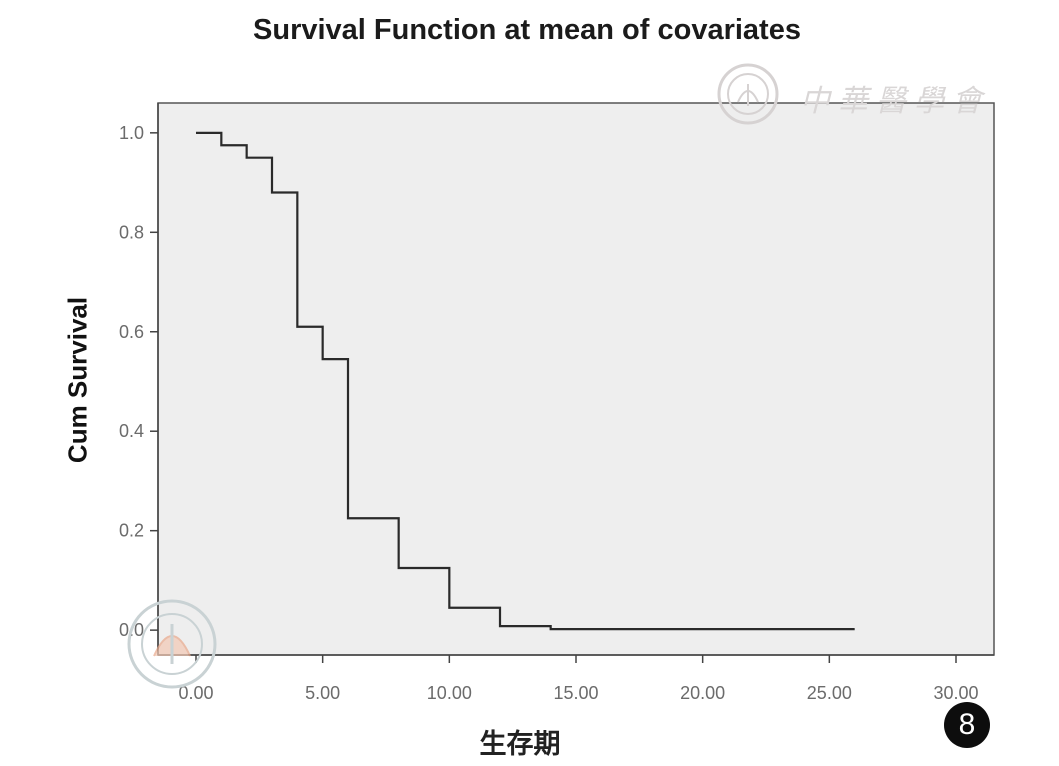  Describe the element at coordinates (527, 30) in the screenshot. I see `chart-title: Survival Function at mean of covariates` at that location.